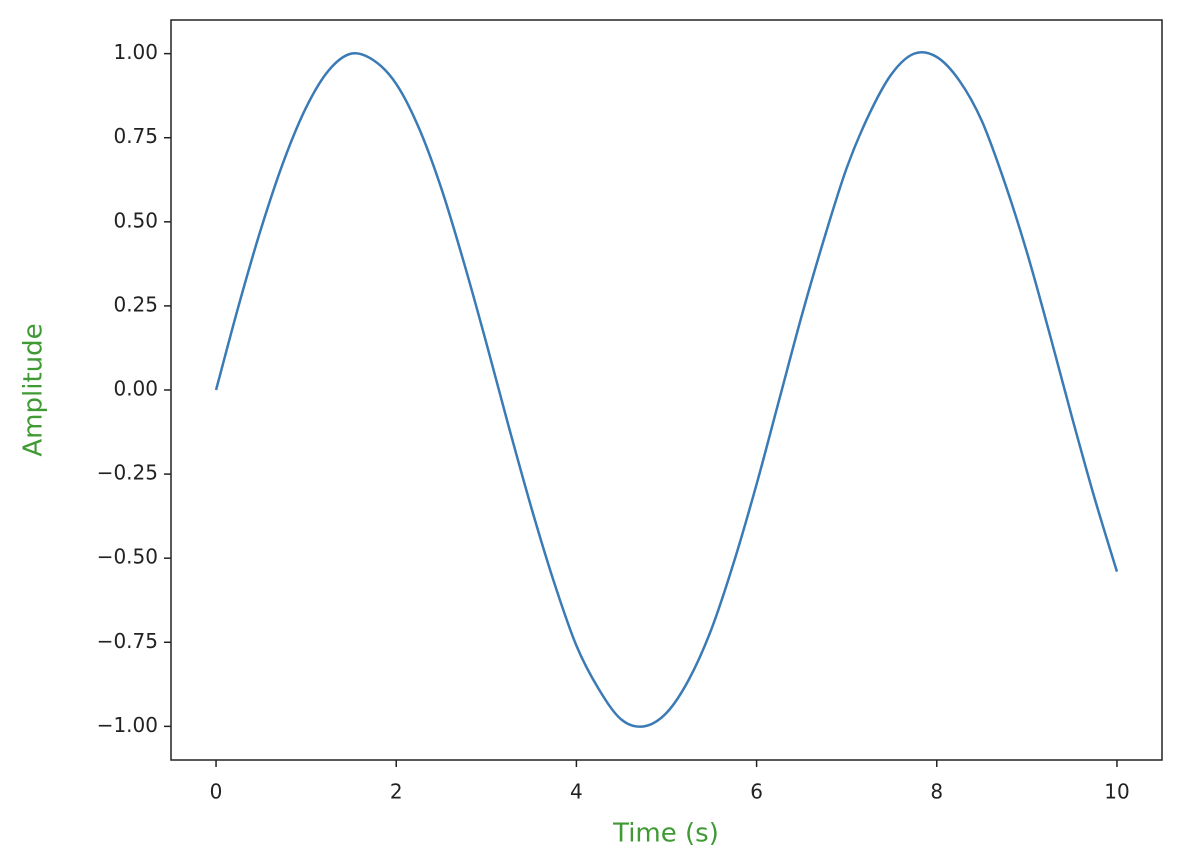 This screenshot has width=1198, height=866. What do you see at coordinates (665, 834) in the screenshot?
I see `x-axis-label: Time (s)` at bounding box center [665, 834].